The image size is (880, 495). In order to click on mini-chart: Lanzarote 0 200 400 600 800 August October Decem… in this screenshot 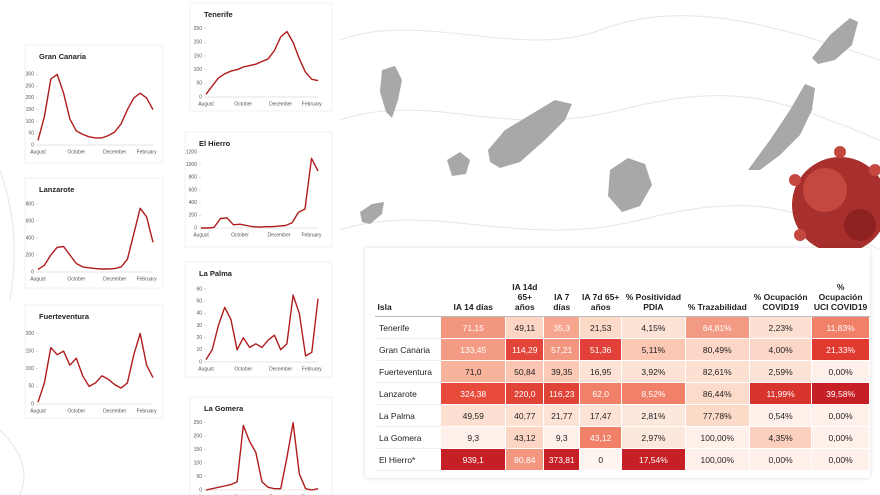, I will do `click(94, 233)`.